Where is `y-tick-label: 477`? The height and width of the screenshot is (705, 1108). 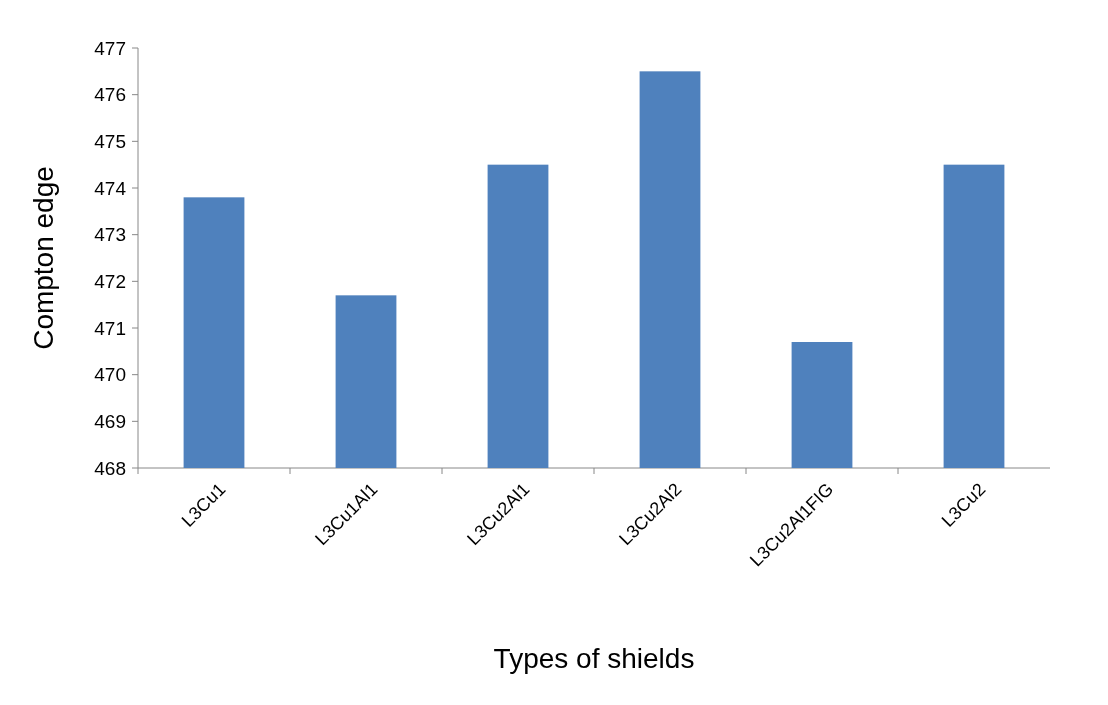 y-tick-label: 477 is located at coordinates (110, 48).